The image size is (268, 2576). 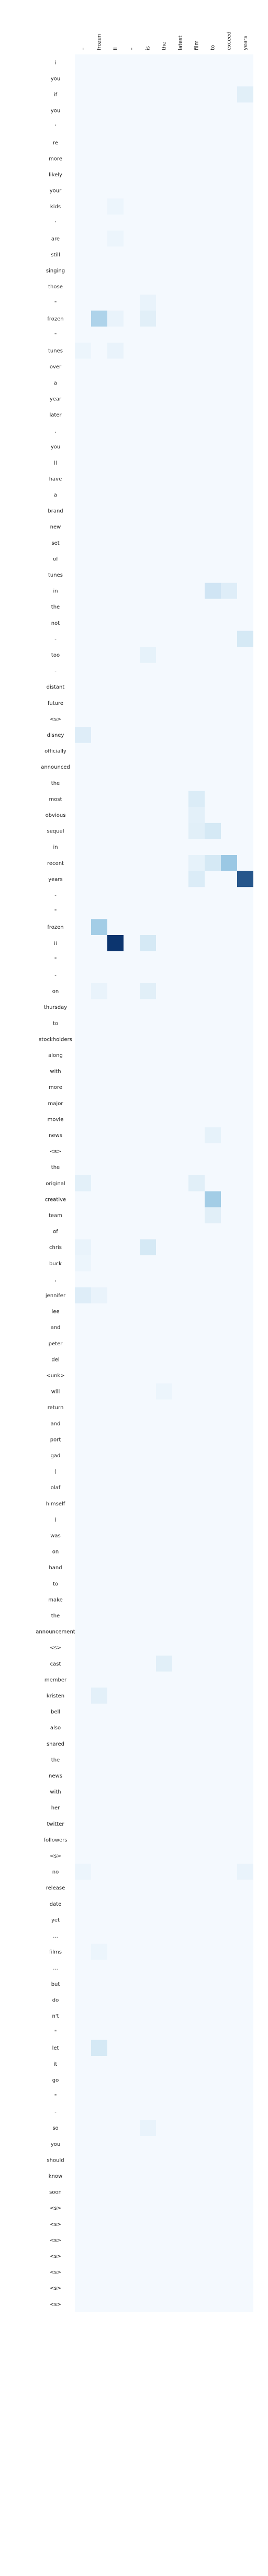 I want to click on row-label: more, so click(x=55, y=159).